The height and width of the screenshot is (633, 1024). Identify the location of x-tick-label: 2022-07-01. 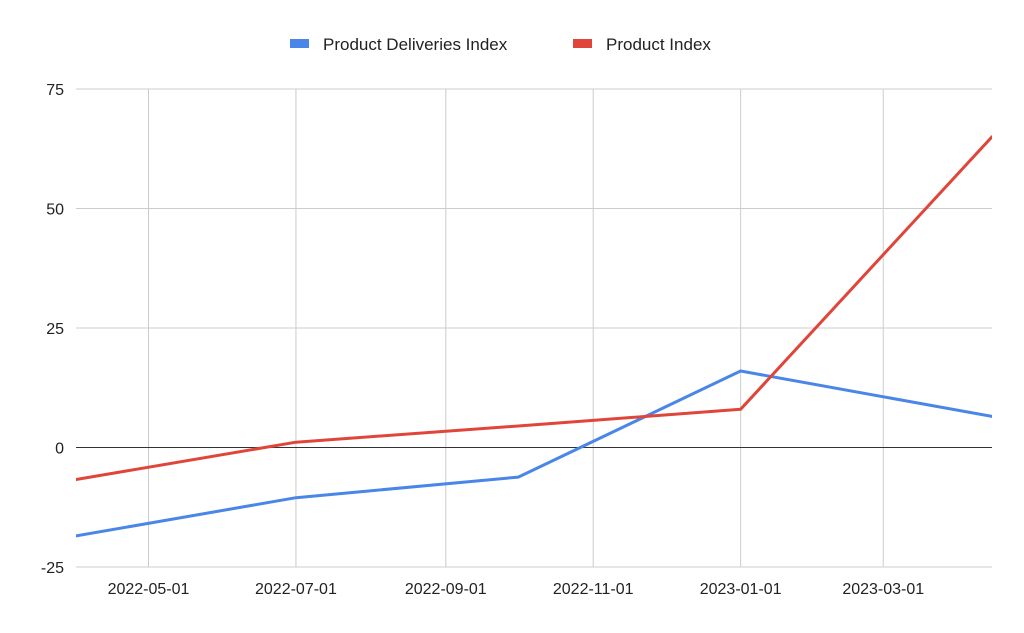
(296, 589).